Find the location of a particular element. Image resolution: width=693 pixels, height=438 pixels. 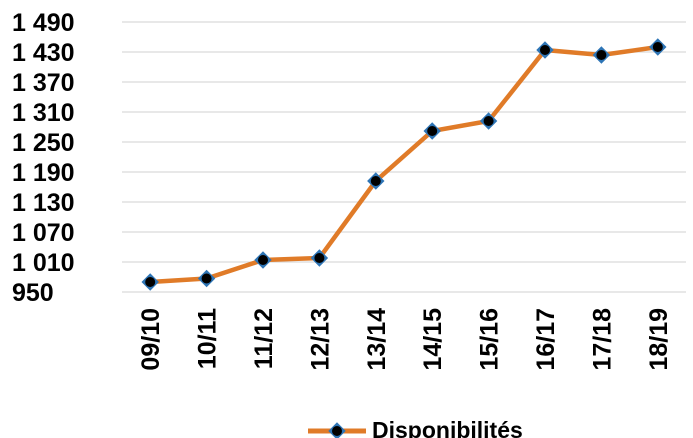

legend-marker-shape is located at coordinates (337, 430).